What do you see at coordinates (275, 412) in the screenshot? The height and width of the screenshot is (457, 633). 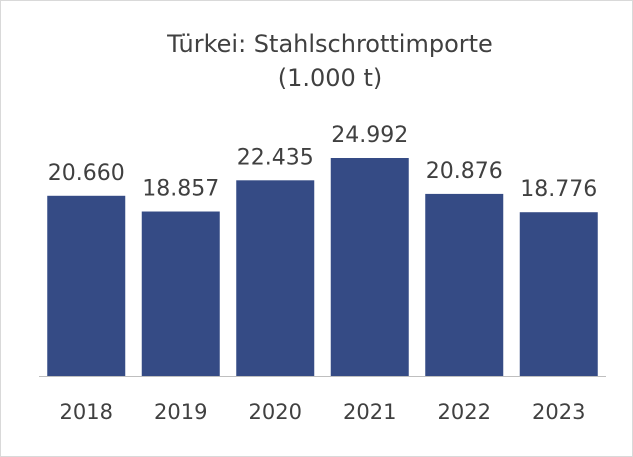 I see `x-tick-label: 2020` at bounding box center [275, 412].